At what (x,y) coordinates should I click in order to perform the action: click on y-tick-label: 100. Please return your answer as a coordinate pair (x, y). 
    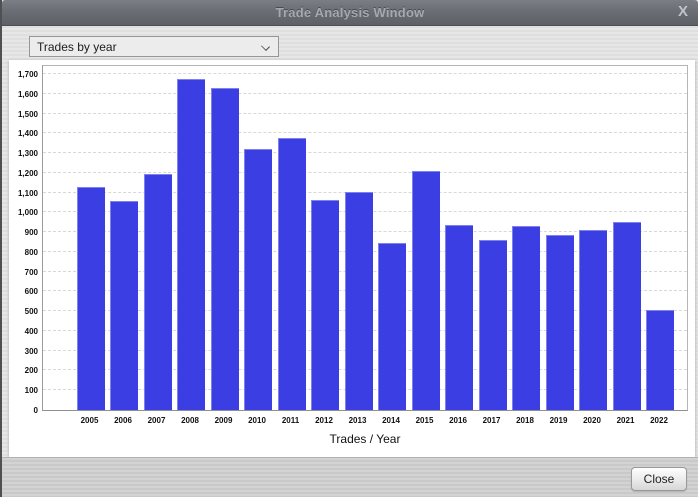
    Looking at the image, I should click on (31, 391).